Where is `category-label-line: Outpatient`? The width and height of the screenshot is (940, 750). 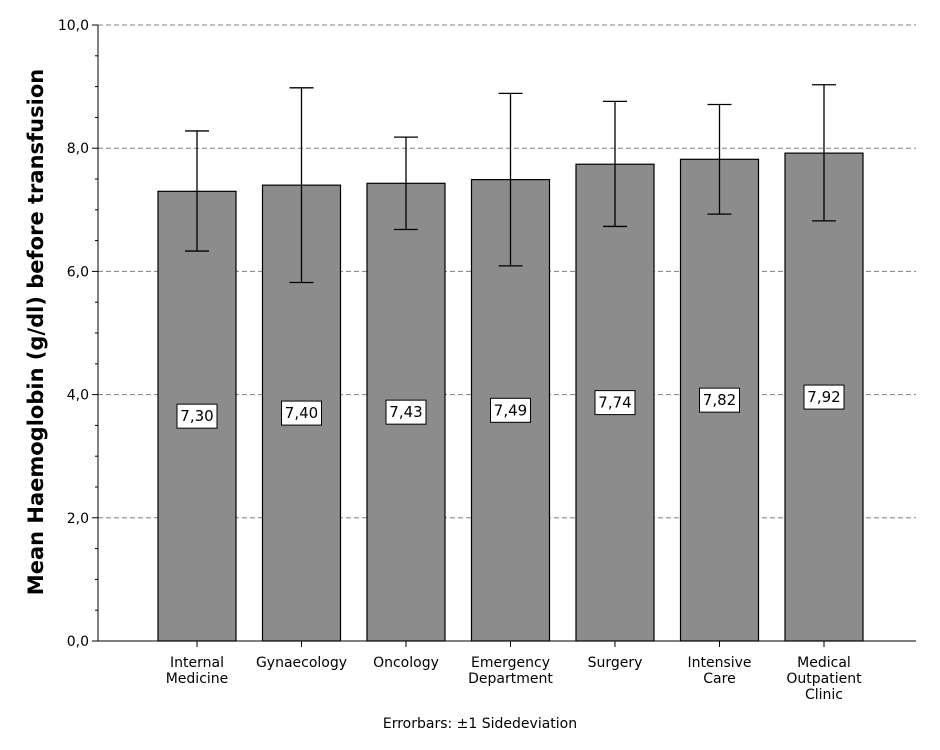 category-label-line: Outpatient is located at coordinates (824, 679).